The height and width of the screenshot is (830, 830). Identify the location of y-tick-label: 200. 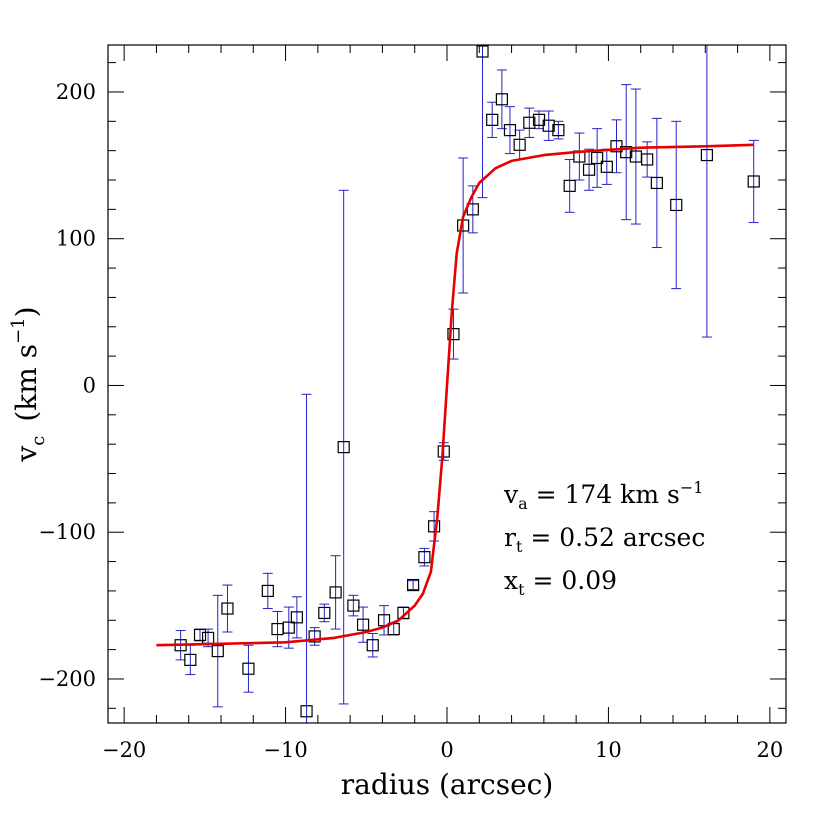
(76, 92).